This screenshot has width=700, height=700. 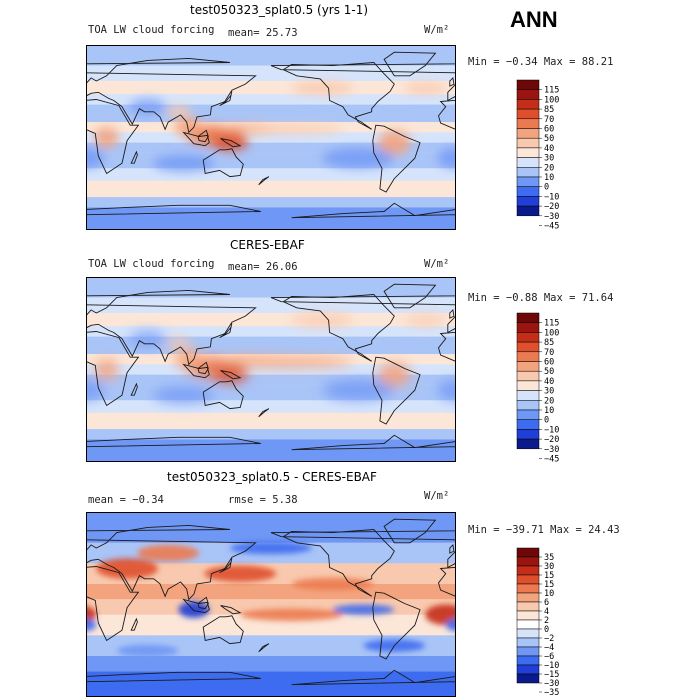 I want to click on panel1-title: test050323_splat0.5 (yrs 1-1), so click(x=279, y=10).